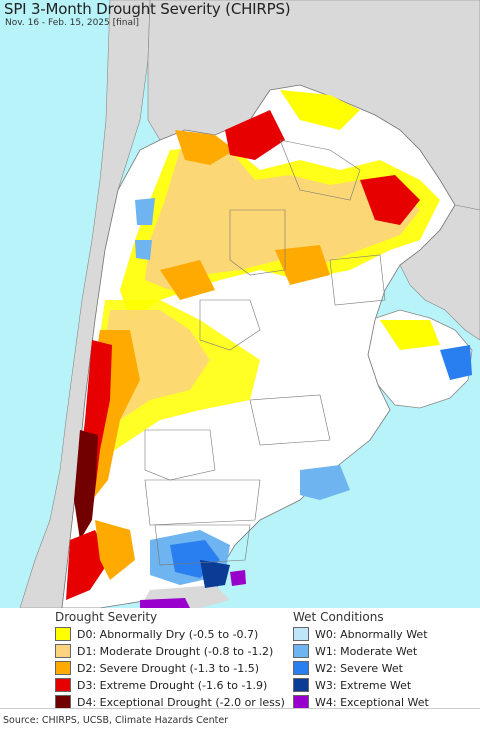 The height and width of the screenshot is (731, 480). Describe the element at coordinates (72, 23) in the screenshot. I see `map-subtitle: Nov. 16 - Feb. 15, 2025 [final]` at that location.